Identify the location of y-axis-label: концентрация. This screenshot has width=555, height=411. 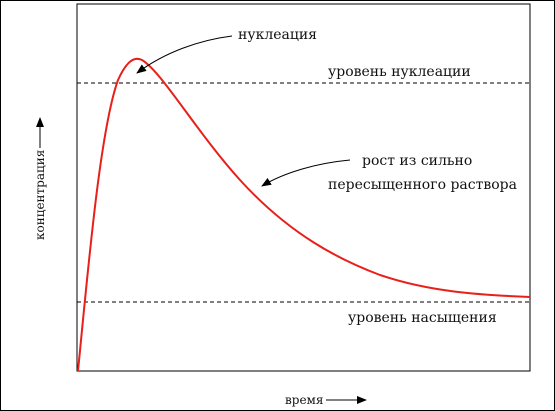
(40, 195).